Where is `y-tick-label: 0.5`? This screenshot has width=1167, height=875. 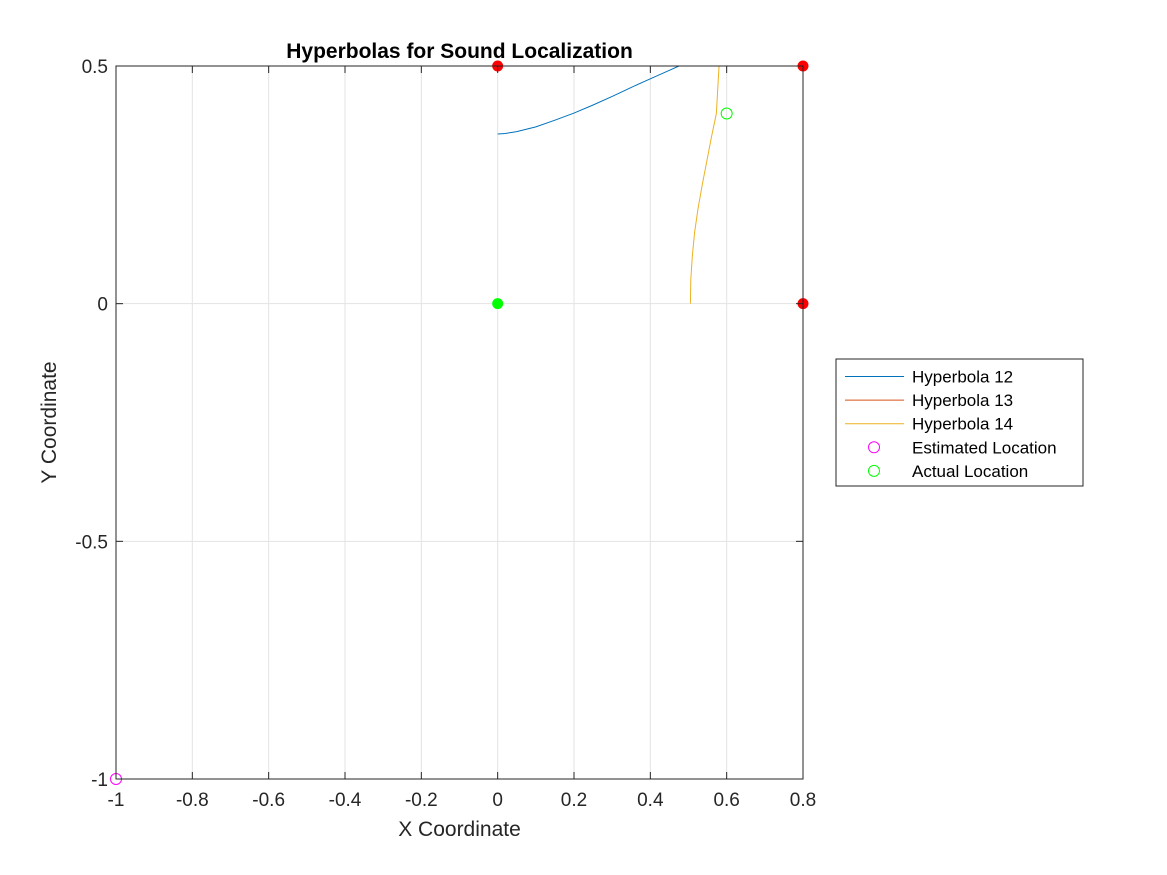
y-tick-label: 0.5 is located at coordinates (95, 67).